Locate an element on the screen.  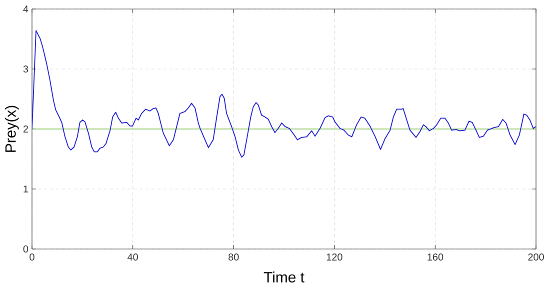
x-tick-label: 120 is located at coordinates (334, 257).